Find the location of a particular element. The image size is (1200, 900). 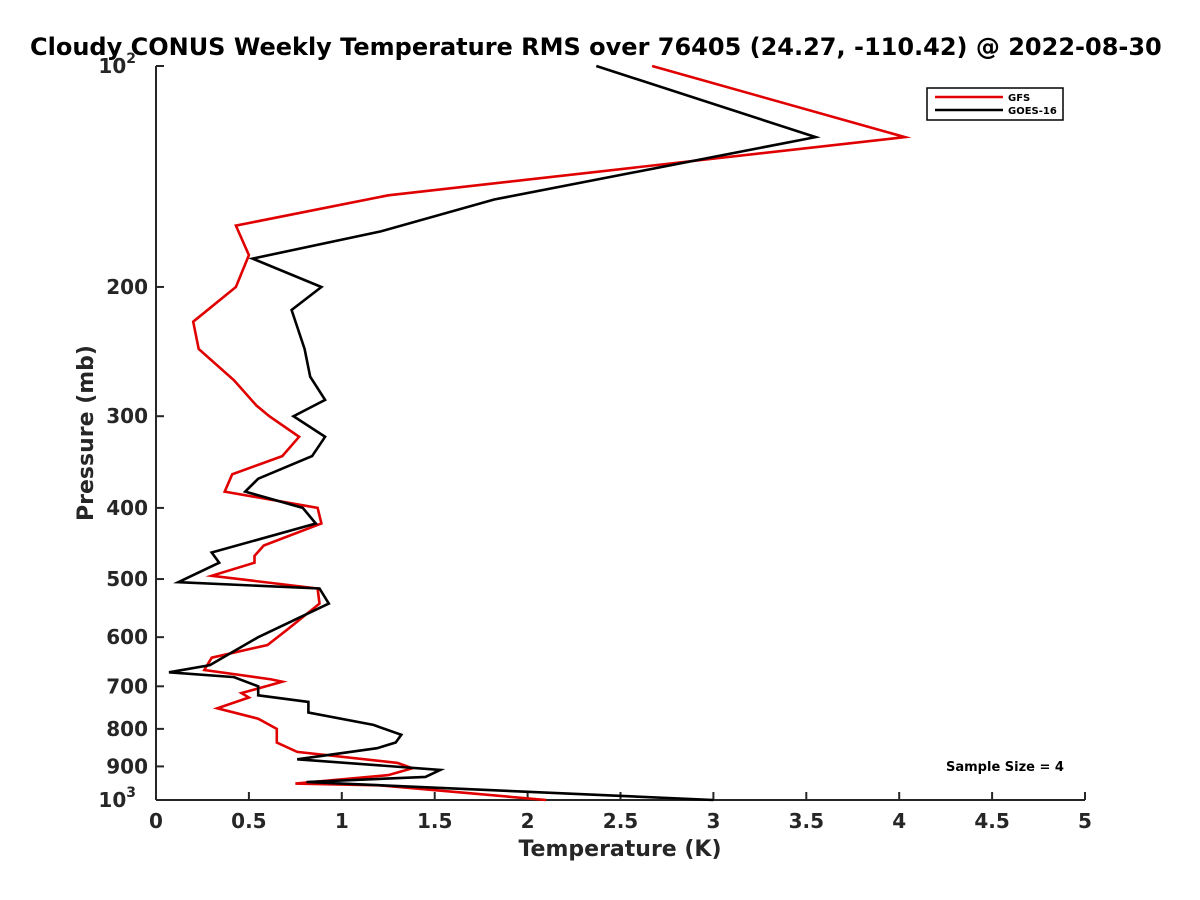

legend: GFS GOES-16 is located at coordinates (995, 104).